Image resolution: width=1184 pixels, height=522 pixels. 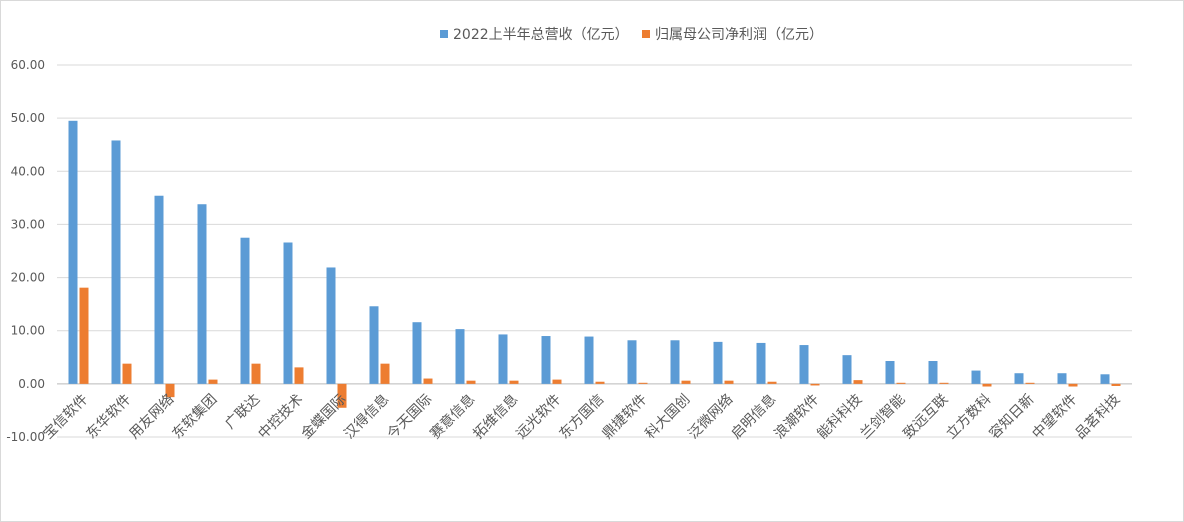 What do you see at coordinates (1054, 416) in the screenshot?
I see `category-label: 中望软件` at bounding box center [1054, 416].